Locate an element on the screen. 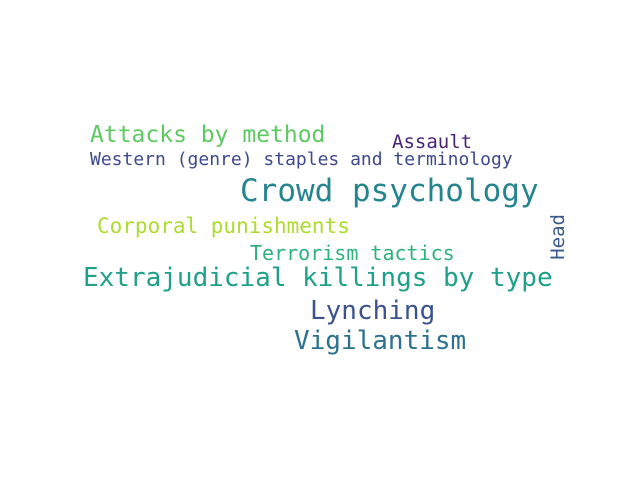  word-extrajudicial-killings: Extrajudicial killings by type is located at coordinates (318, 278).